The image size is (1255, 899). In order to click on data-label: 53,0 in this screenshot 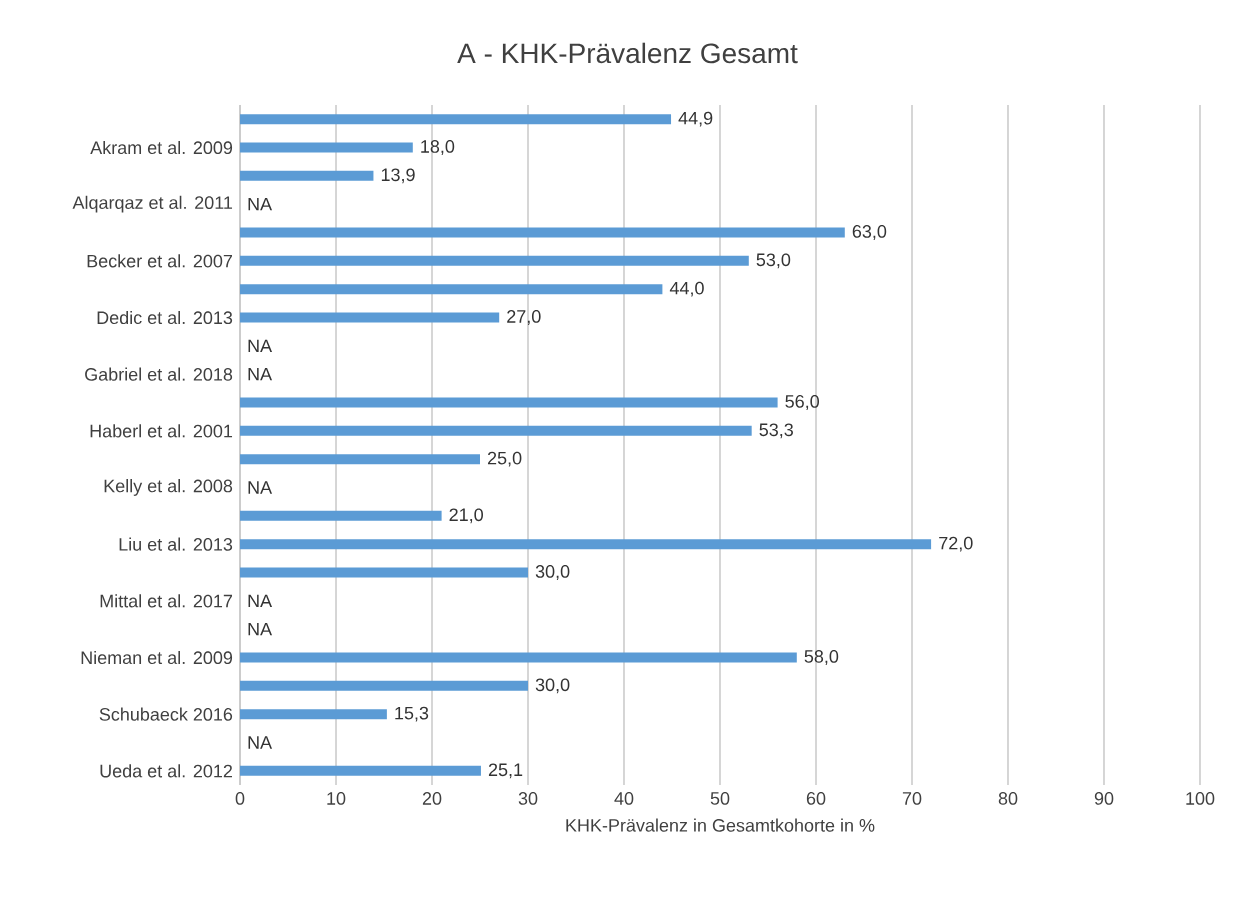, I will do `click(773, 261)`.